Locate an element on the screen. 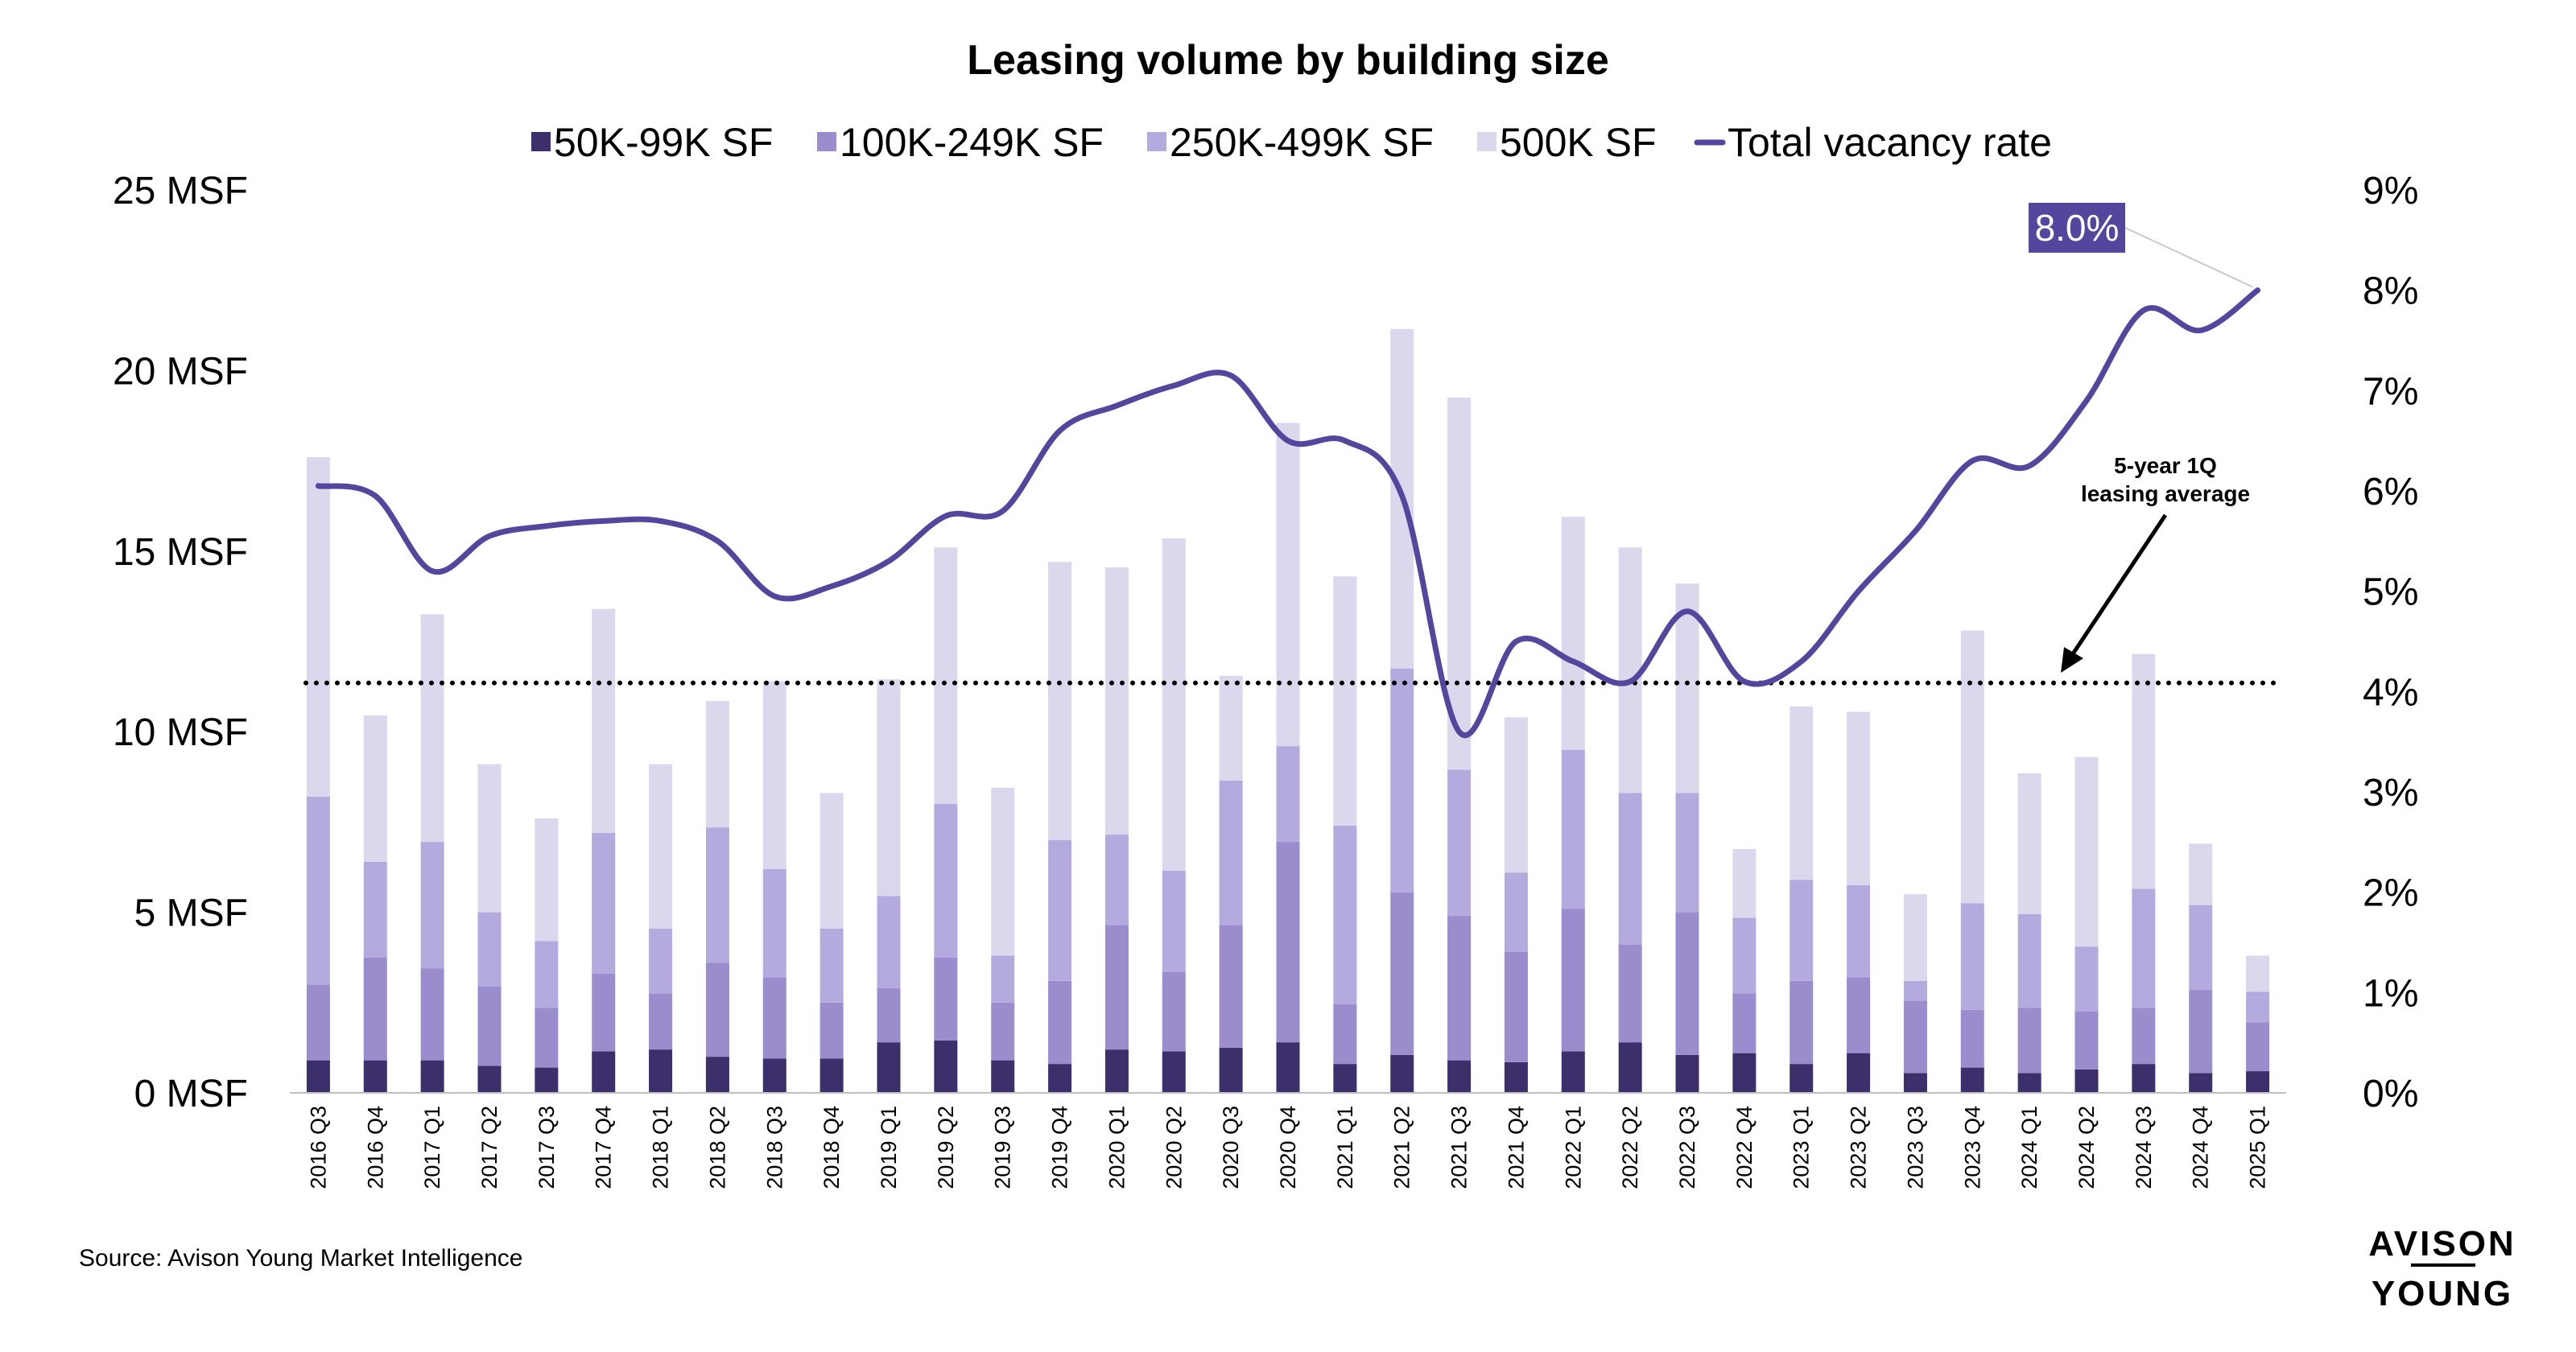 Image resolution: width=2576 pixels, height=1352 pixels. x-tick-label: 2023 Q4 is located at coordinates (1972, 1147).